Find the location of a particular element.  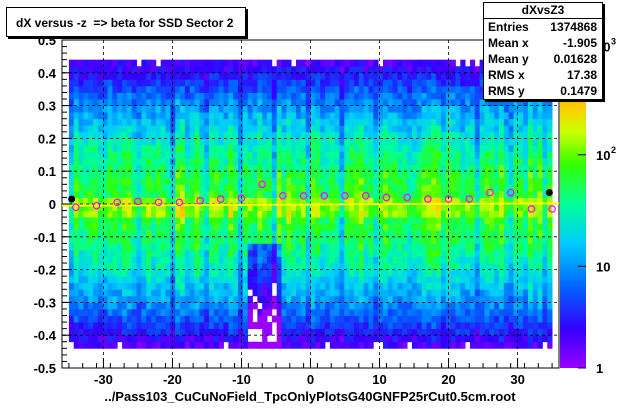

edge-marker is located at coordinates (72, 199).